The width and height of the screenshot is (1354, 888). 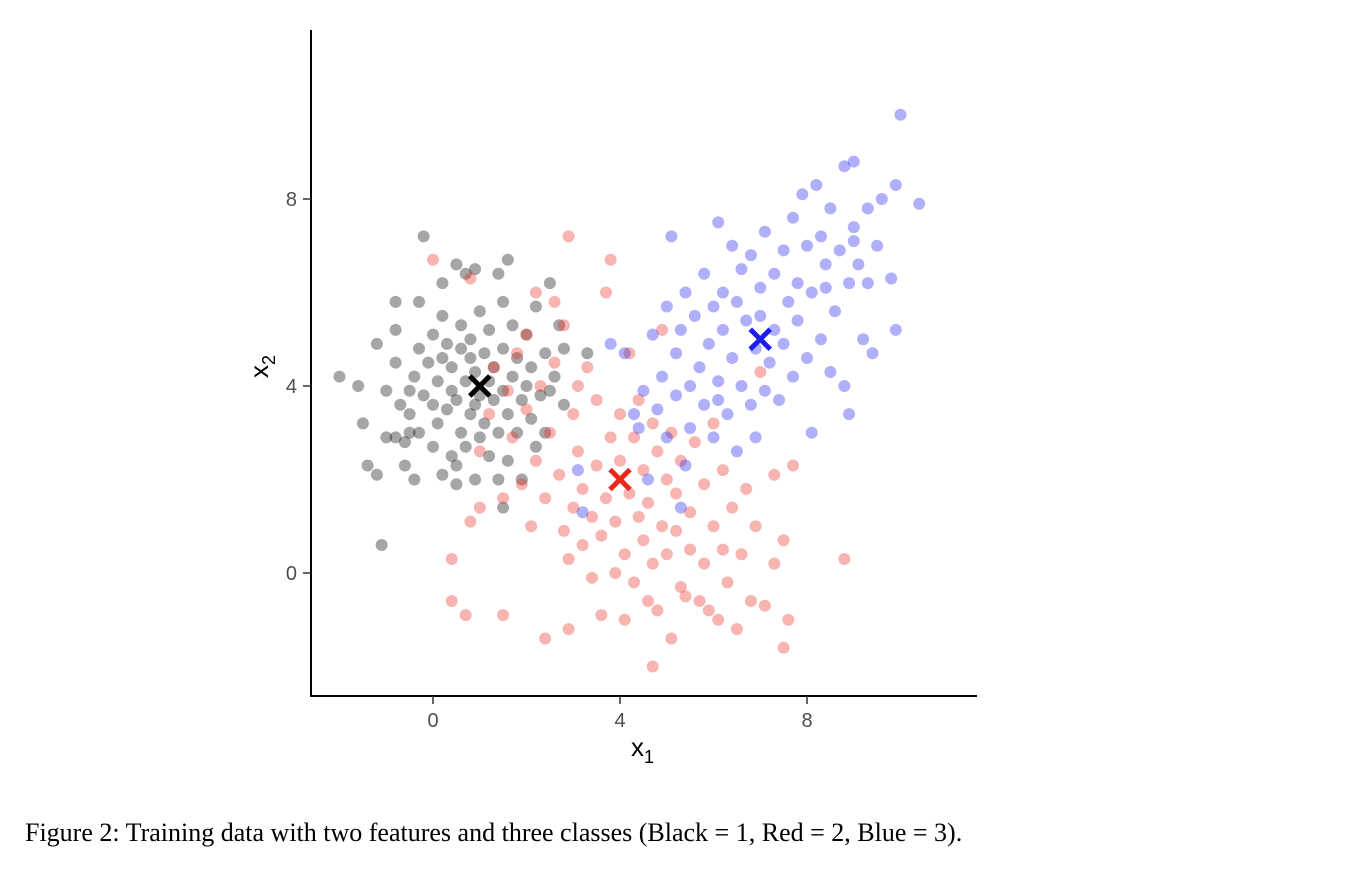 I want to click on x-tick-label: 4, so click(x=619, y=721).